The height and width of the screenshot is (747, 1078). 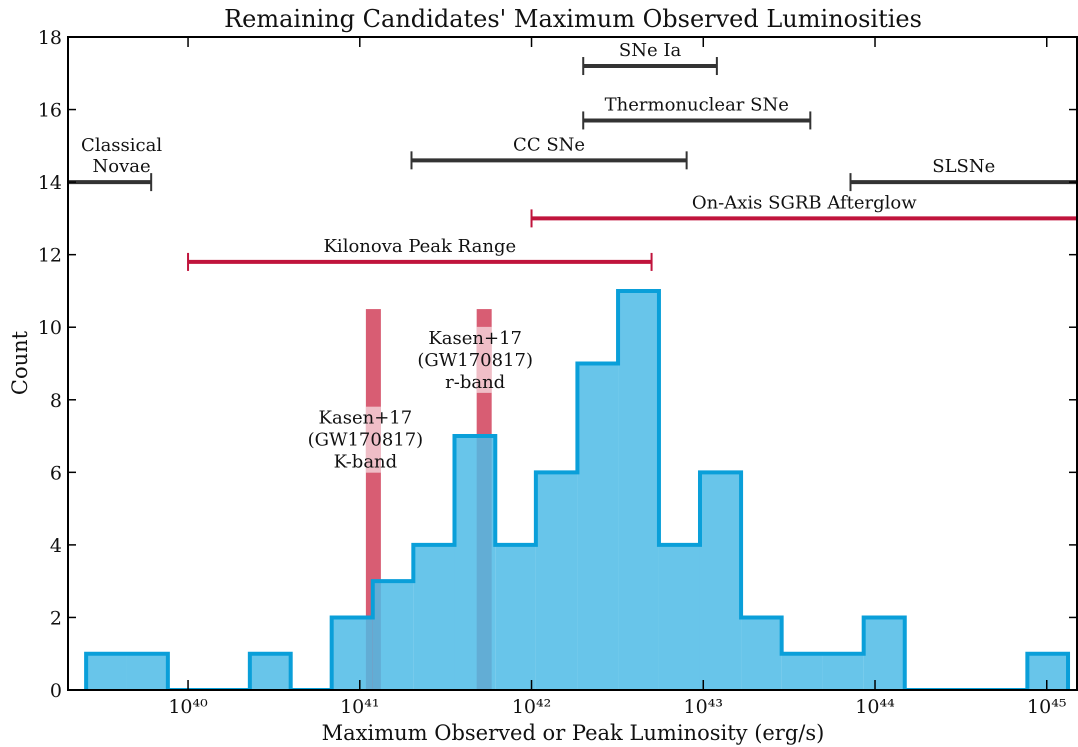 I want to click on x-tick-label: 10⁴¹, so click(x=359, y=707).